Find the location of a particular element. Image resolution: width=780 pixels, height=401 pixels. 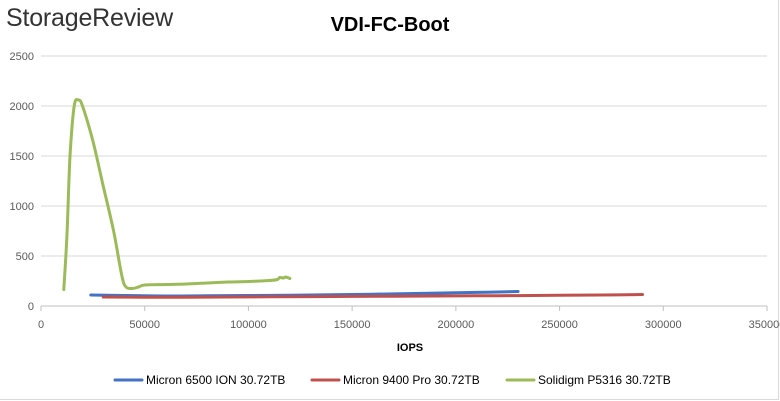

legend-label-micron-6500-ion: Micron 6500 ION 30.72TB is located at coordinates (215, 380).